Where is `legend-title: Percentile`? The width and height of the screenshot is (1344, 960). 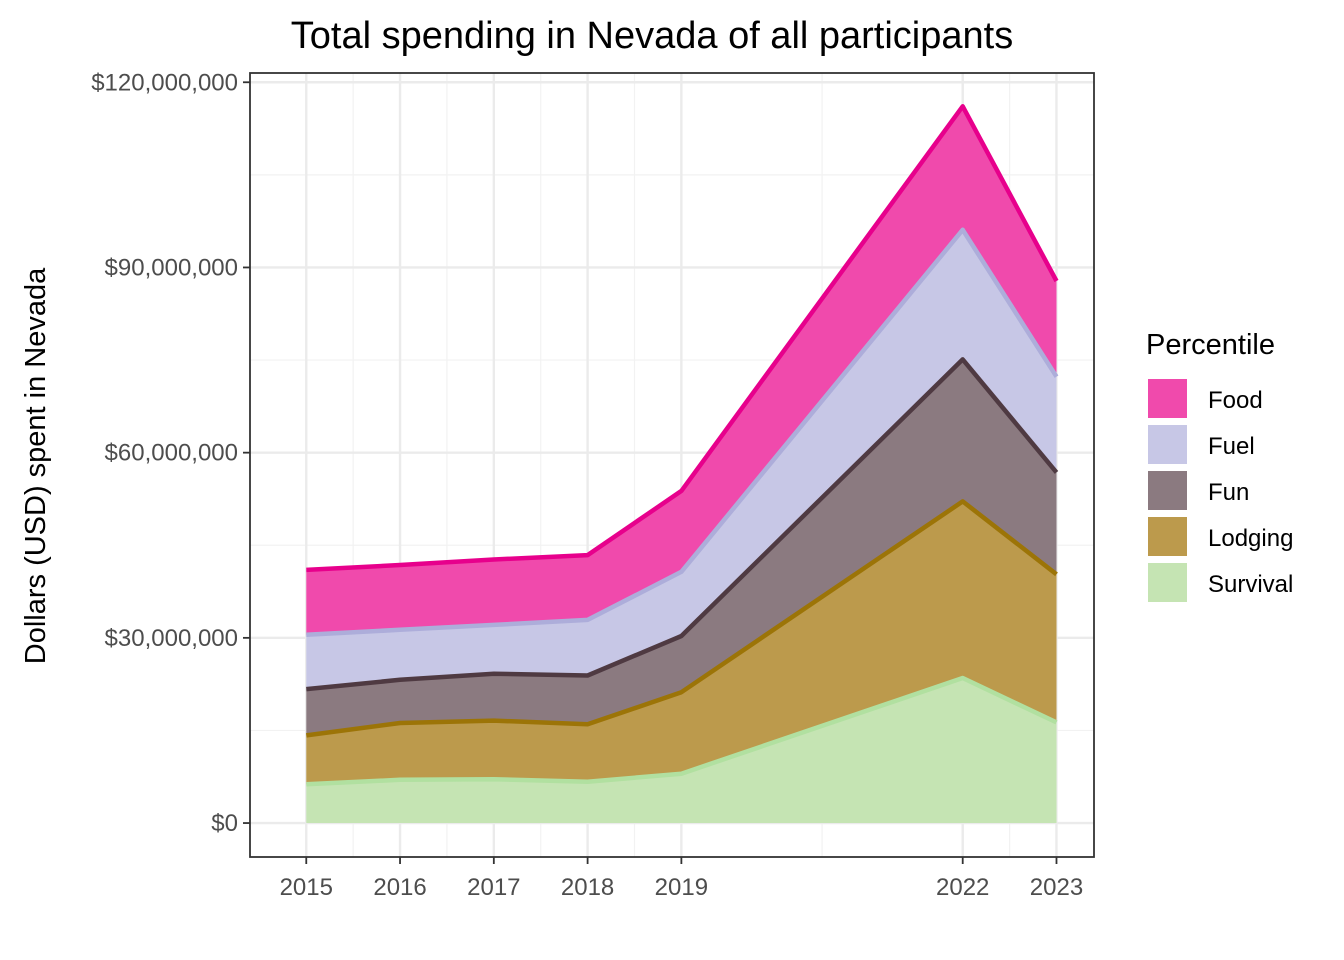
legend-title: Percentile is located at coordinates (1210, 345).